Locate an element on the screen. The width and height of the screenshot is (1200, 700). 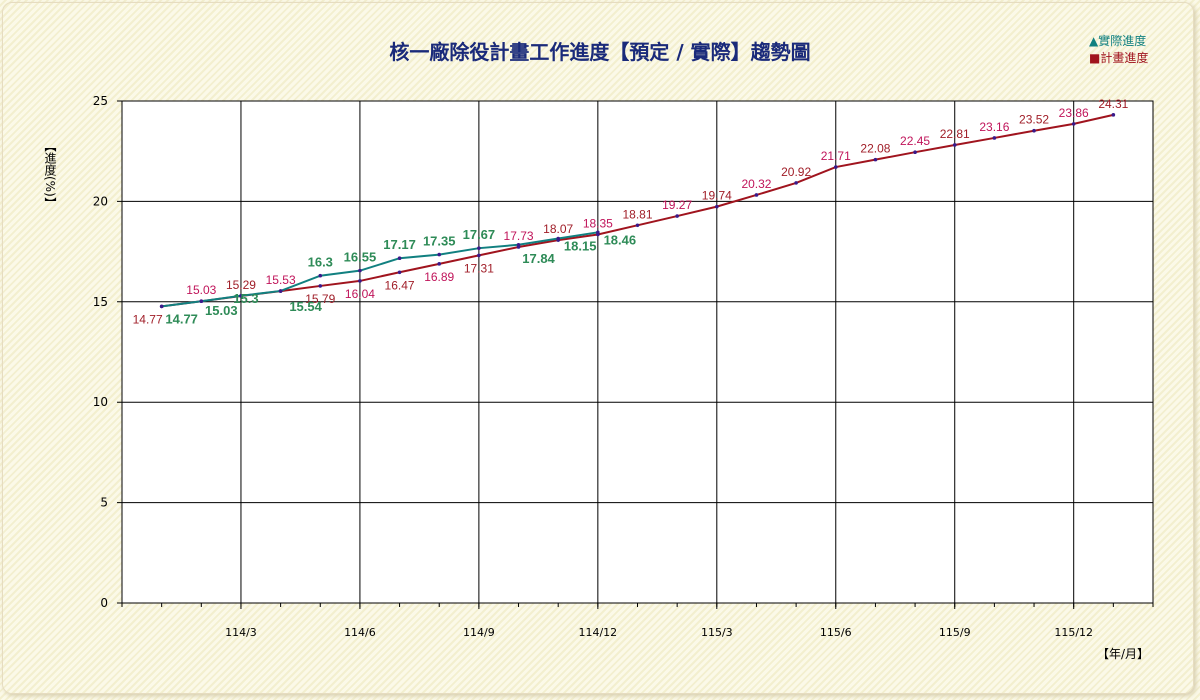
actual-data-label: 14.77 is located at coordinates (181, 318).